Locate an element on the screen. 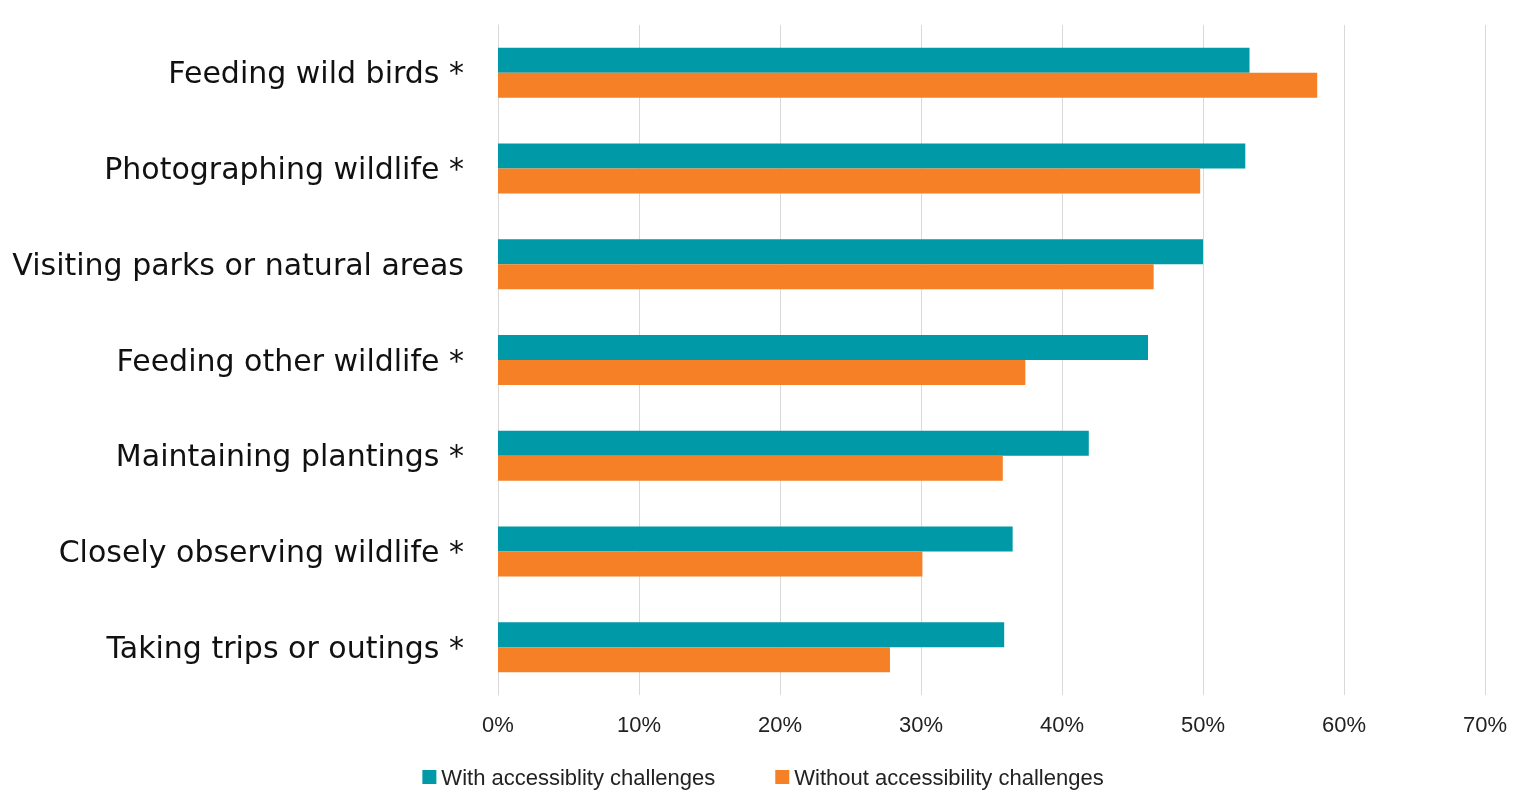 Image resolution: width=1526 pixels, height=801 pixels. y-tick-label: Feeding other wildlife * is located at coordinates (290, 360).